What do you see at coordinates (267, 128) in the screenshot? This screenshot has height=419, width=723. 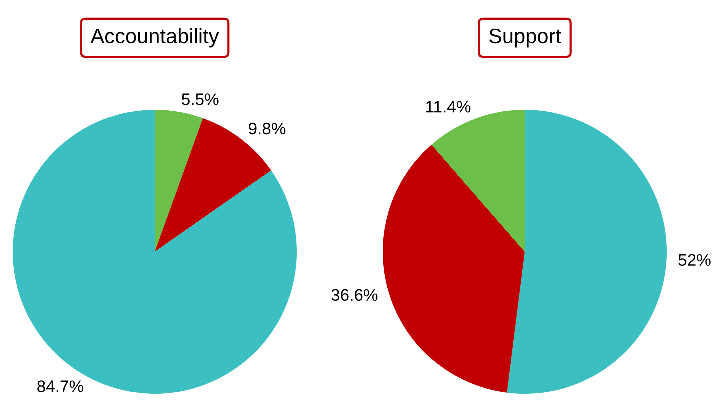 I see `data-label: 9.8%` at bounding box center [267, 128].